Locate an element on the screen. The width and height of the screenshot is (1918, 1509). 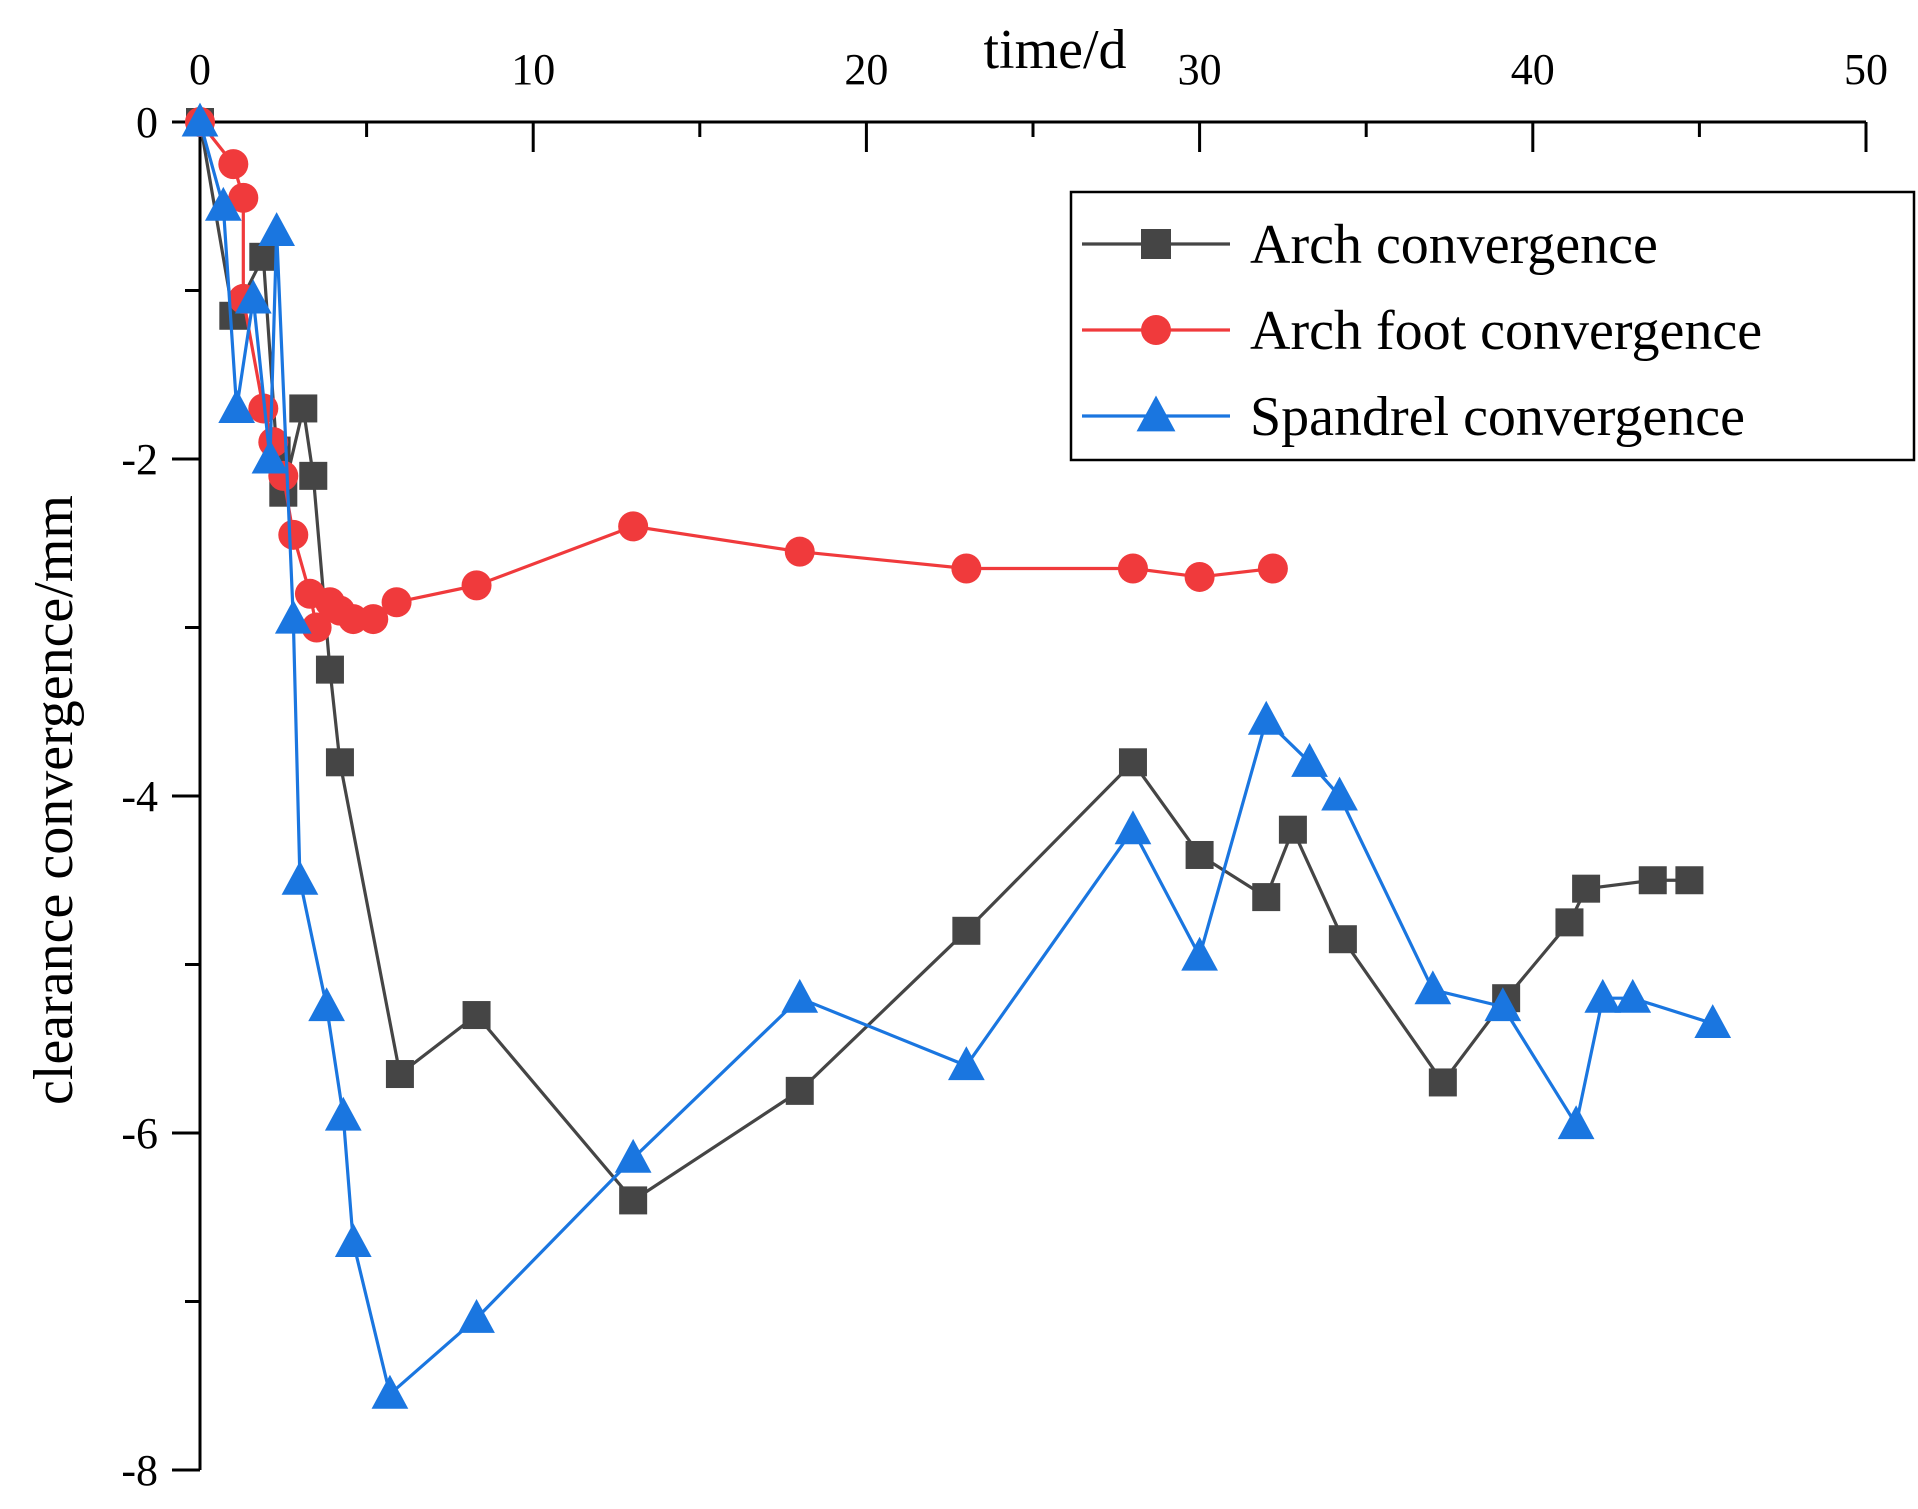
legend-item: Spandrel convergence is located at coordinates (1413, 417).